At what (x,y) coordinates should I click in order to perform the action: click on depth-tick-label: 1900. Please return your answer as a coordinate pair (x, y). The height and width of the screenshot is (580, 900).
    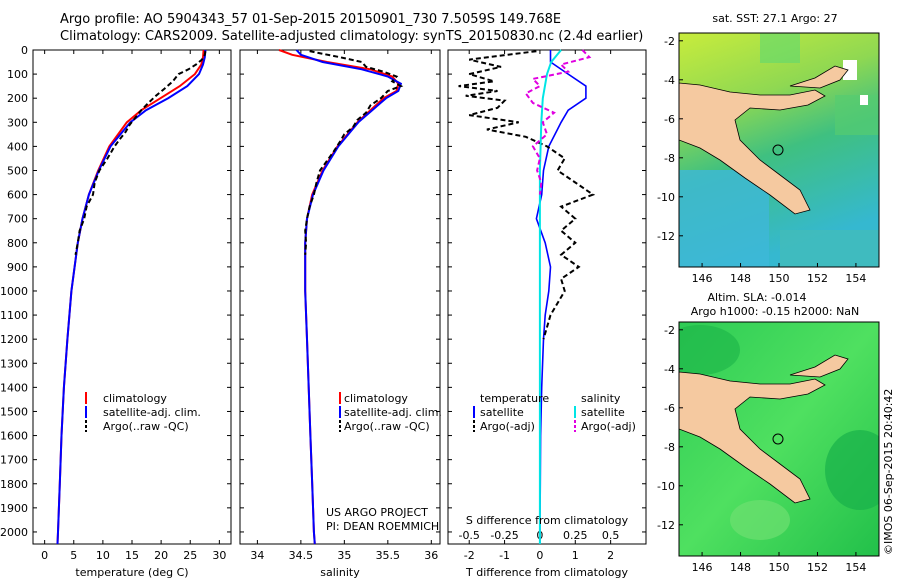
    Looking at the image, I should click on (14, 508).